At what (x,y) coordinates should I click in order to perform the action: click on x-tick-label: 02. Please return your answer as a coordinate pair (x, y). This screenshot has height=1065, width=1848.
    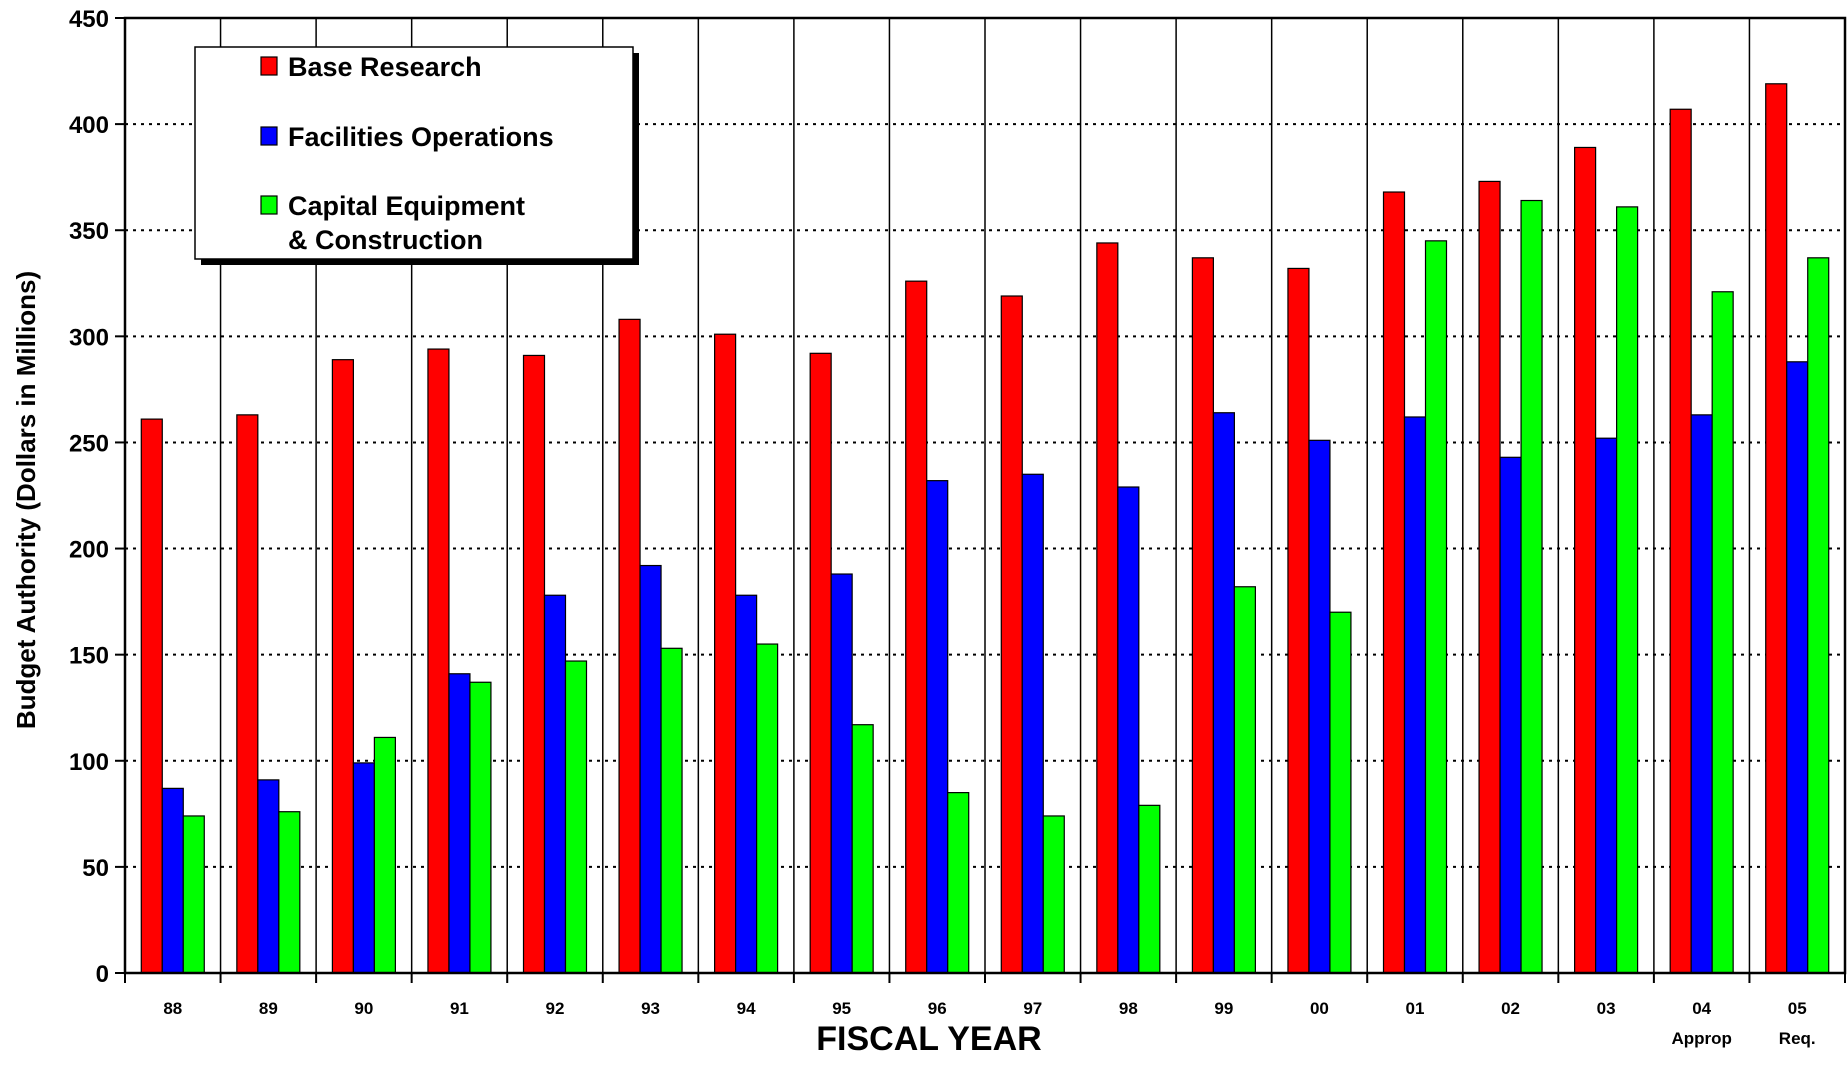
    Looking at the image, I should click on (1510, 1008).